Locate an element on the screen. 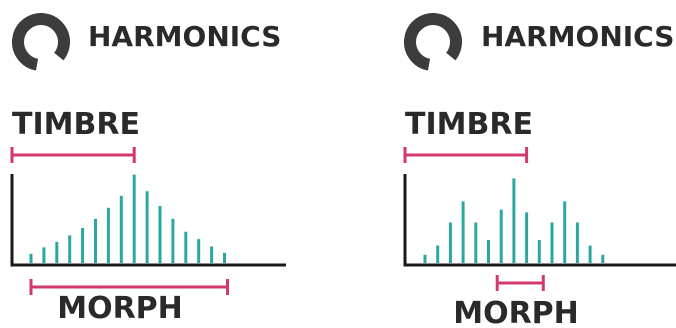  panel-1-axes is located at coordinates (148, 220).